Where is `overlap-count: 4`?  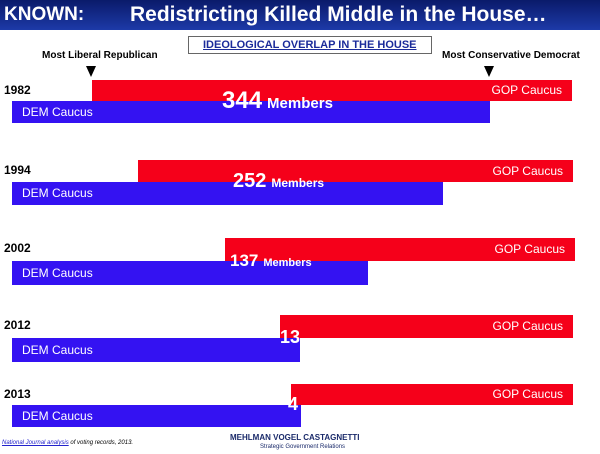
overlap-count: 4 is located at coordinates (293, 404).